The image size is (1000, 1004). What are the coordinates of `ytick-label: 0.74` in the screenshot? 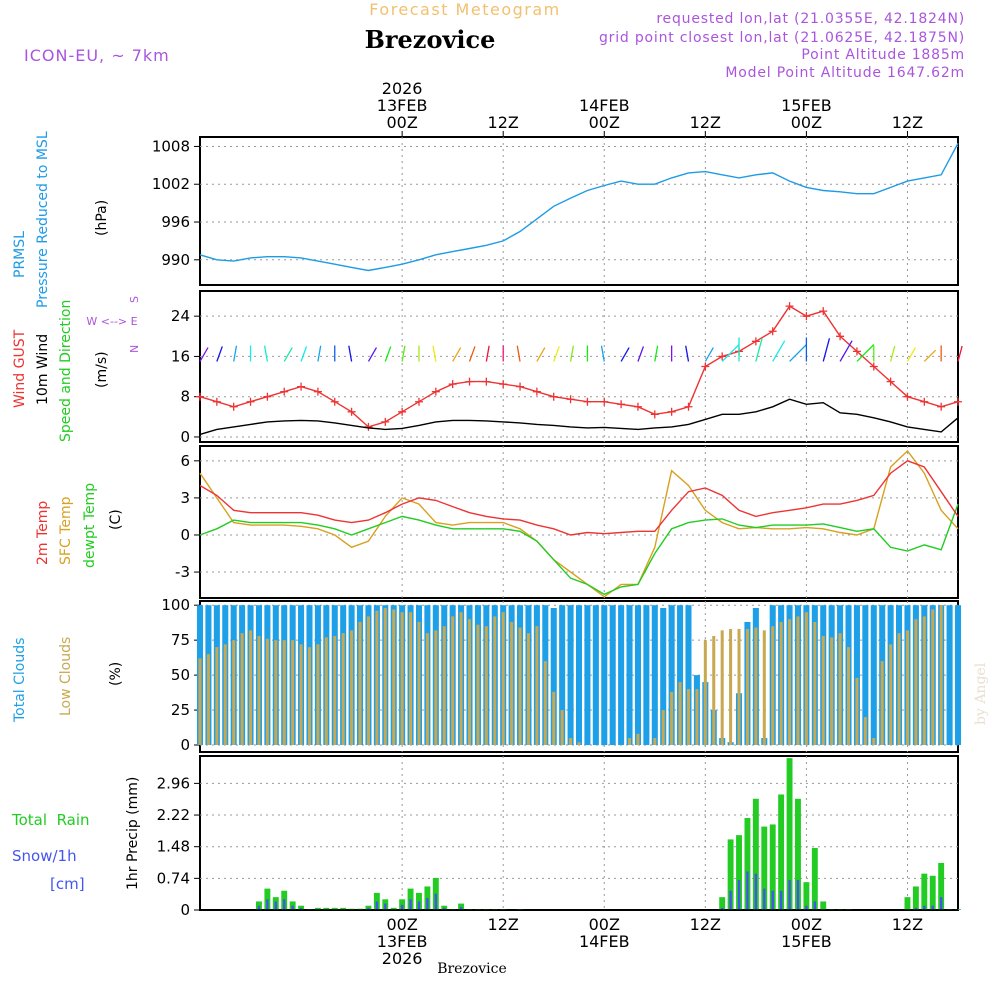 It's located at (173, 878).